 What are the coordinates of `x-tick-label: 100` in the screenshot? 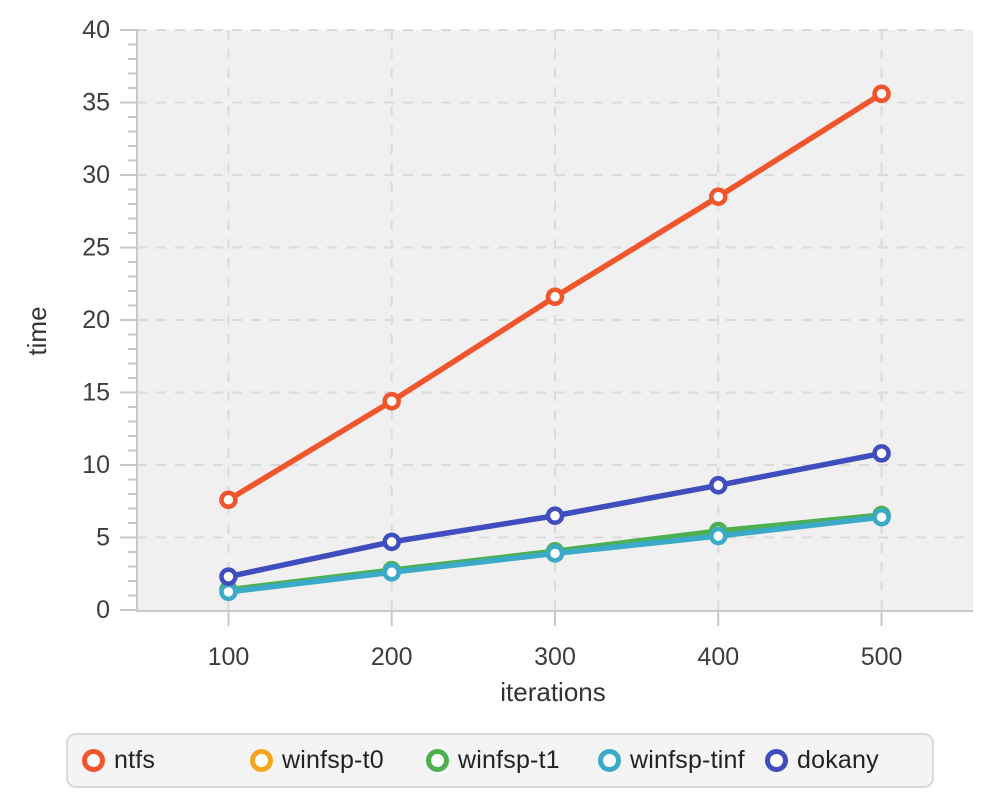 It's located at (229, 657).